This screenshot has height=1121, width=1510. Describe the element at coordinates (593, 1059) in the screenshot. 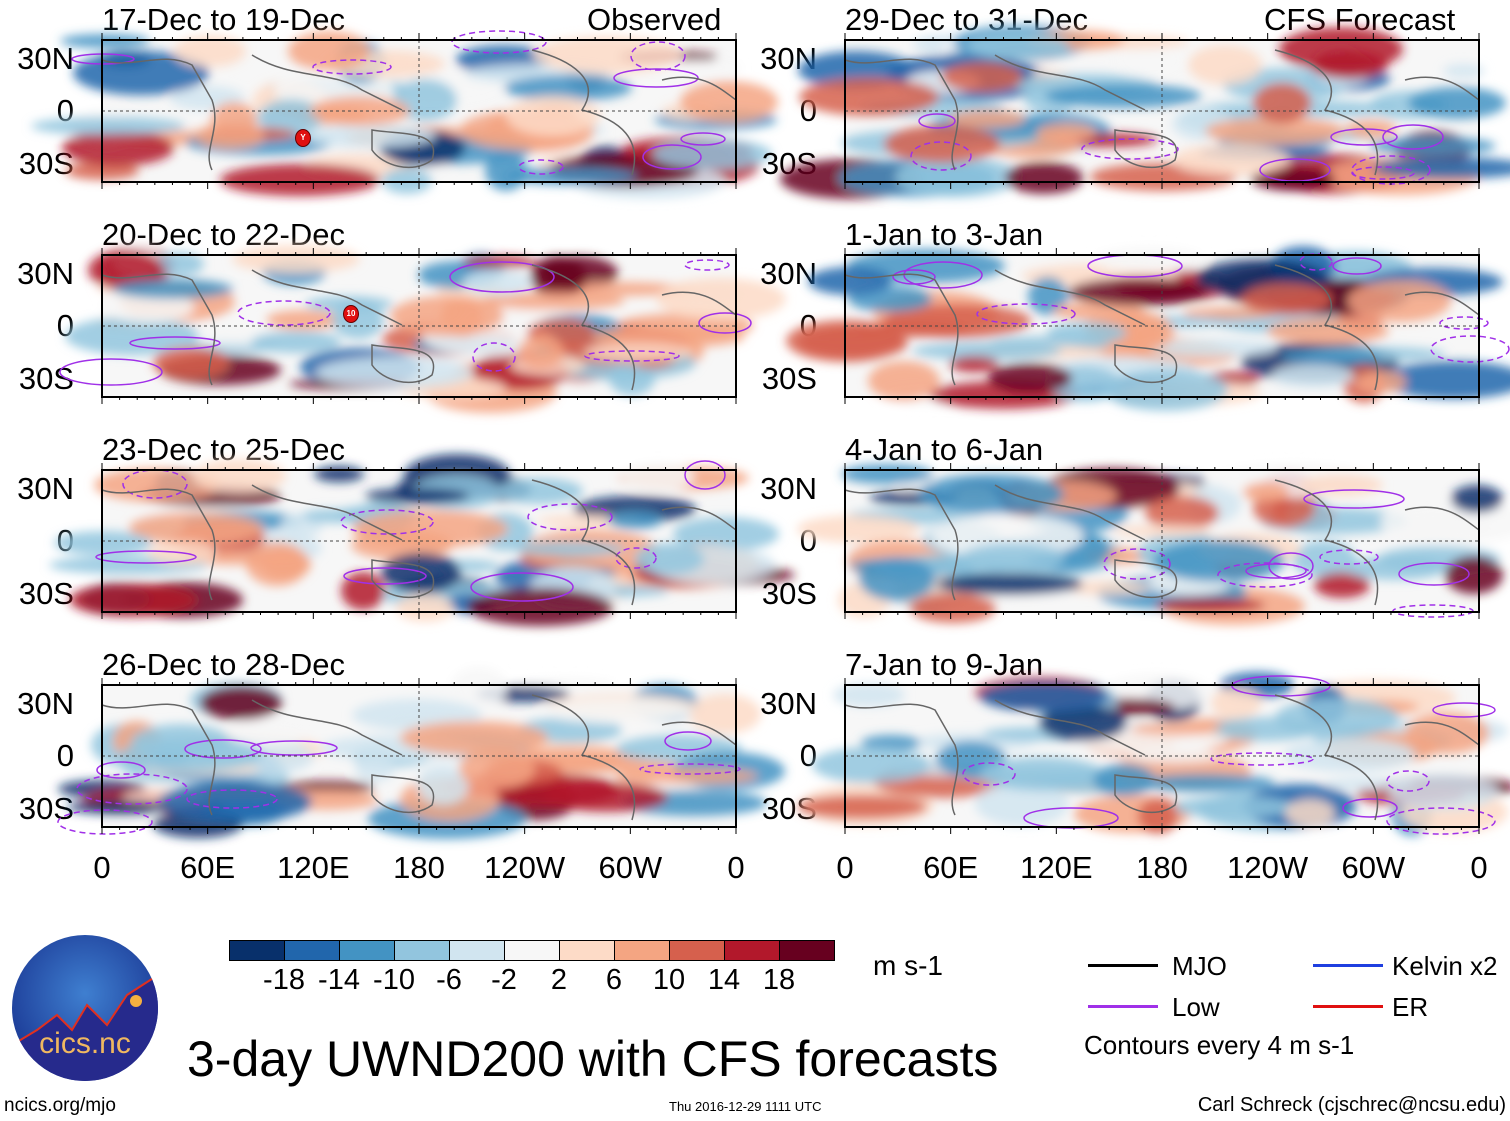

I see `main-title: 3-day UWND200 with CFS forecasts` at that location.